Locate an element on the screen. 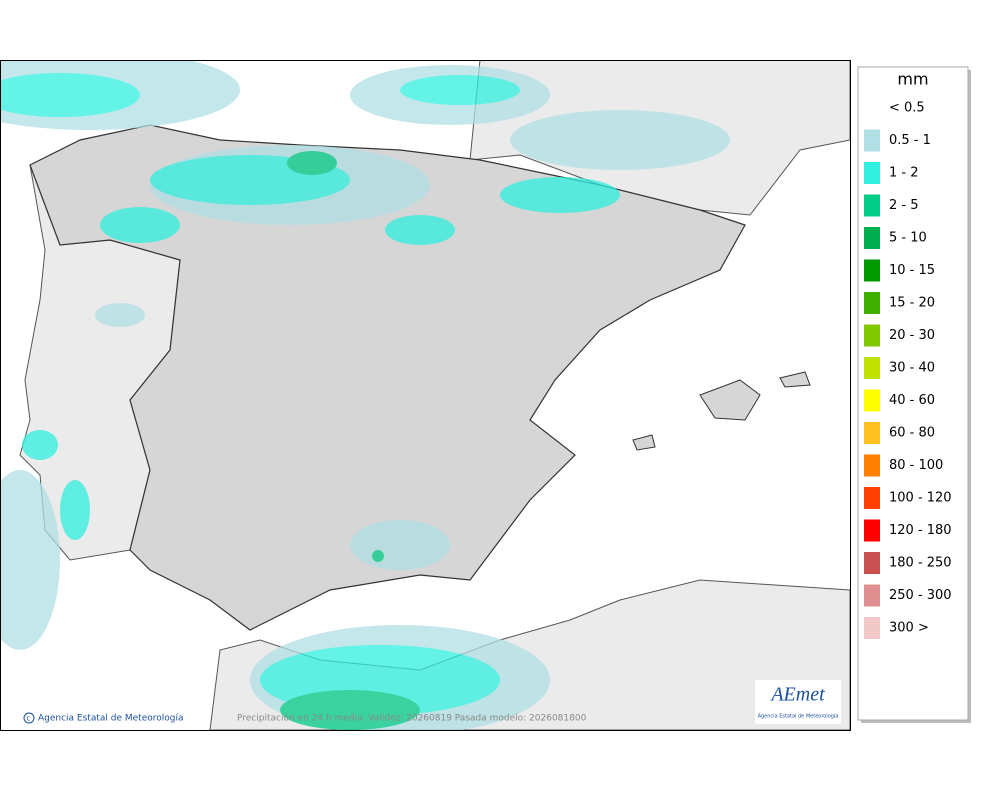  legend-label: 60 - 80 is located at coordinates (912, 433).